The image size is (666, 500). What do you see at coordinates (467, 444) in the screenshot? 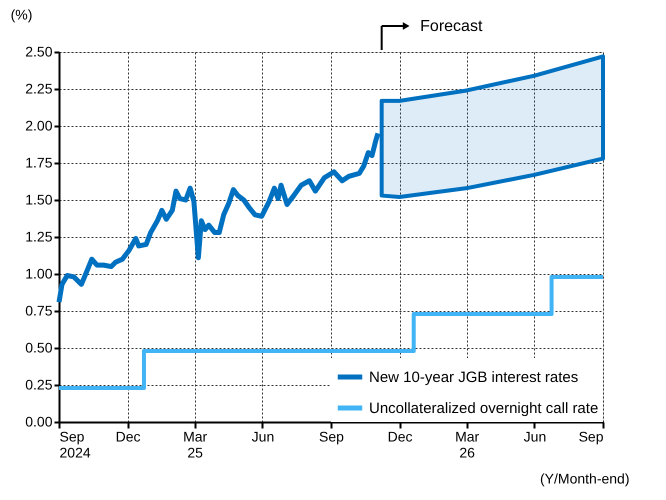
I see `x-tick-label: Mar 26` at bounding box center [467, 444].